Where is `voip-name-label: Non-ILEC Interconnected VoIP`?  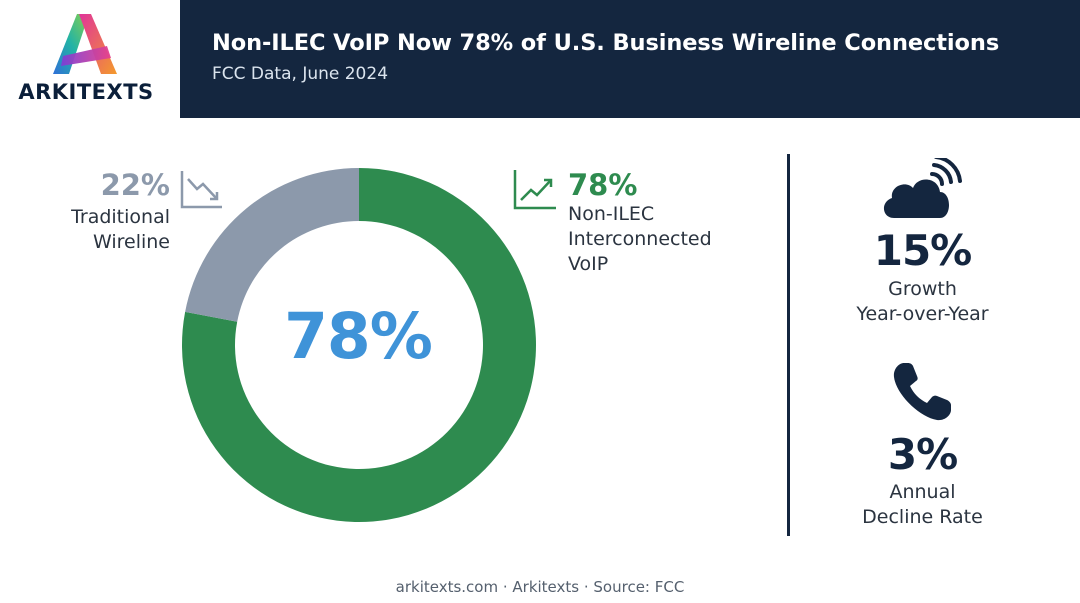
voip-name-label: Non-ILEC Interconnected VoIP is located at coordinates (673, 239).